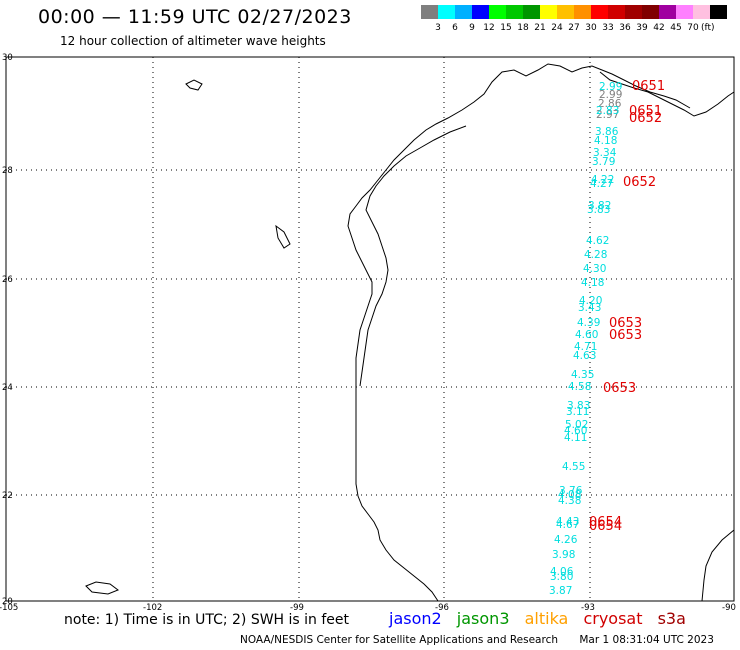  Describe the element at coordinates (607, 28) in the screenshot. I see `colorbar-tick-label: 33` at that location.